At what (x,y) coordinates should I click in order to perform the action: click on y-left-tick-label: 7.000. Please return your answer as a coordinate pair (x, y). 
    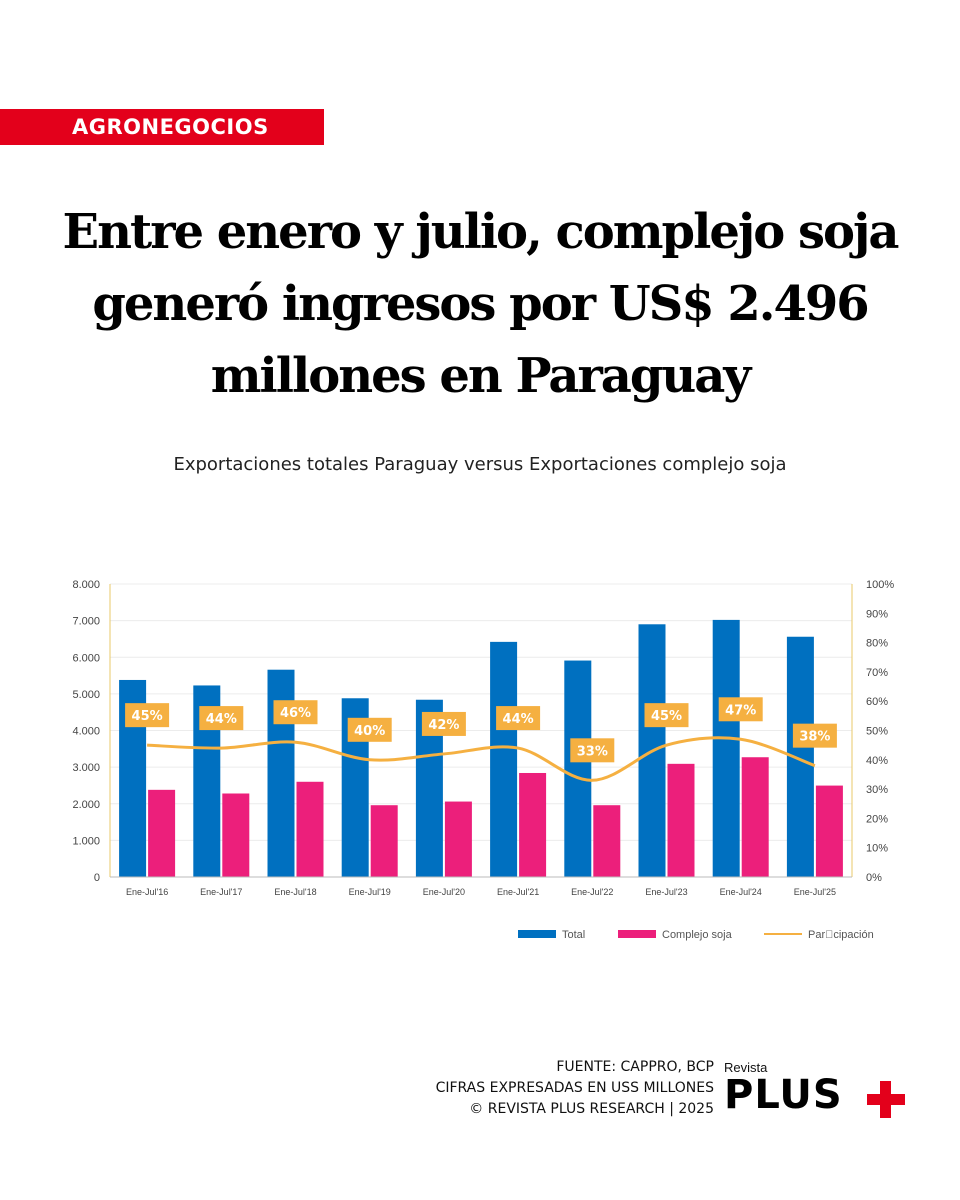
    Looking at the image, I should click on (86, 622).